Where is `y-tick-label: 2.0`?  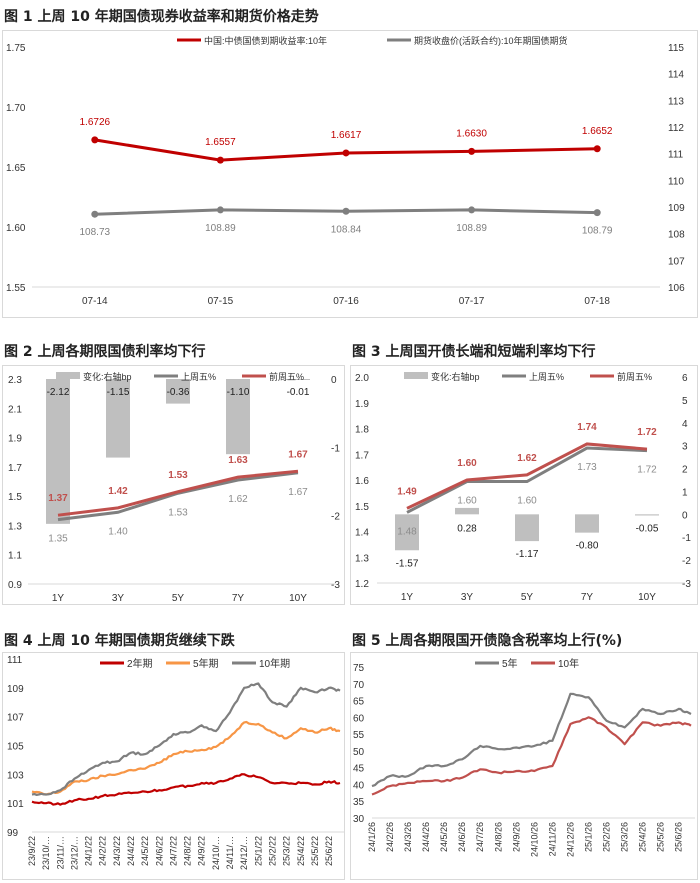 y-tick-label: 2.0 is located at coordinates (362, 378).